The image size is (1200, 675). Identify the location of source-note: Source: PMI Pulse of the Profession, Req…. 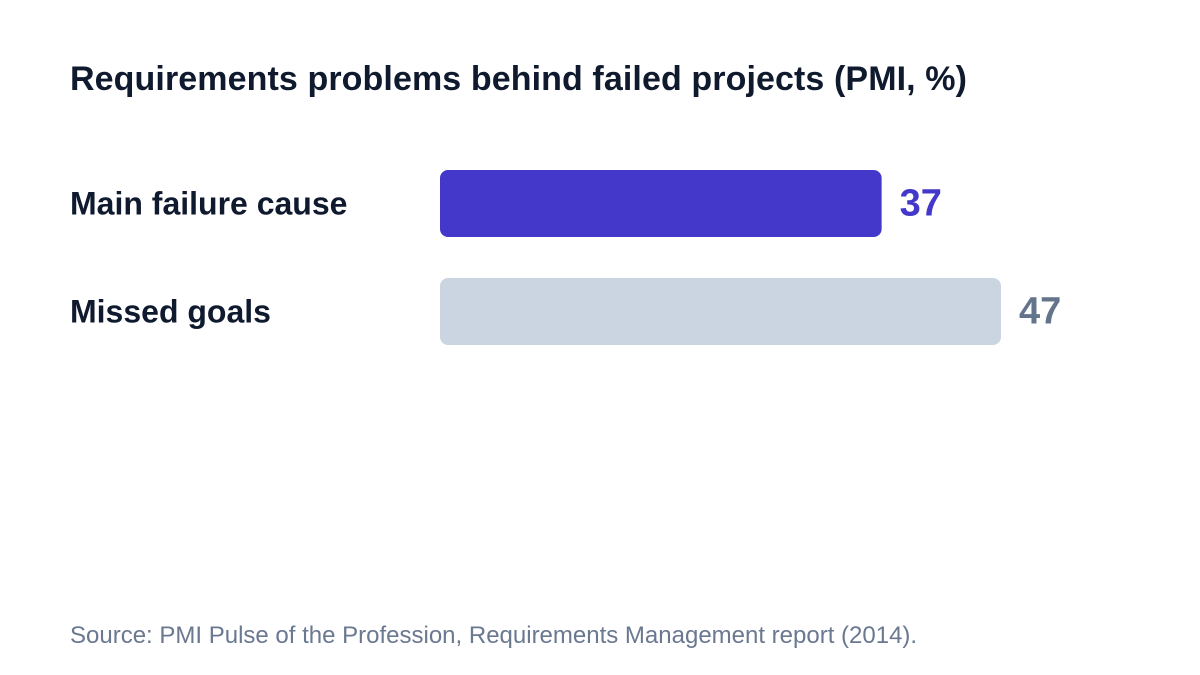
(494, 635).